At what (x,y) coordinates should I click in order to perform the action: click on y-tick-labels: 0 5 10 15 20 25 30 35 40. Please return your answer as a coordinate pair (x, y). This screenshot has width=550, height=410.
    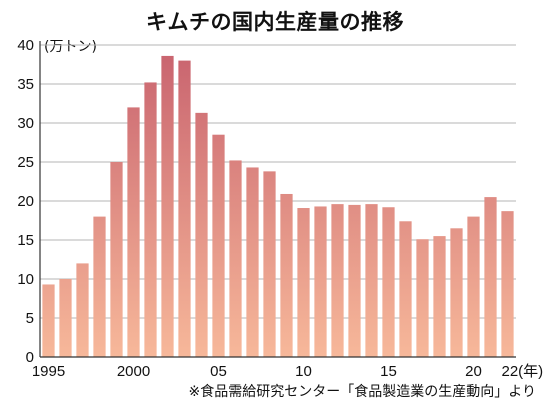
    Looking at the image, I should click on (25, 201).